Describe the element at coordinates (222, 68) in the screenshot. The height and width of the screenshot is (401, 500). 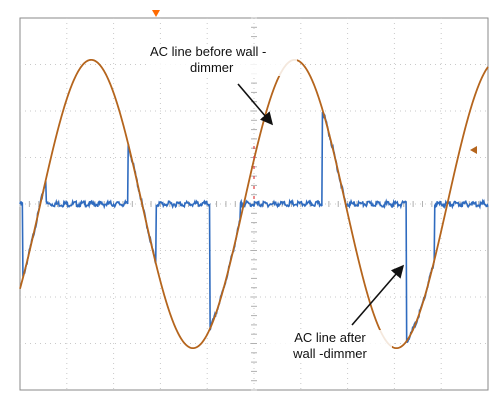
I see `annotation-before-line2: dimmer` at that location.